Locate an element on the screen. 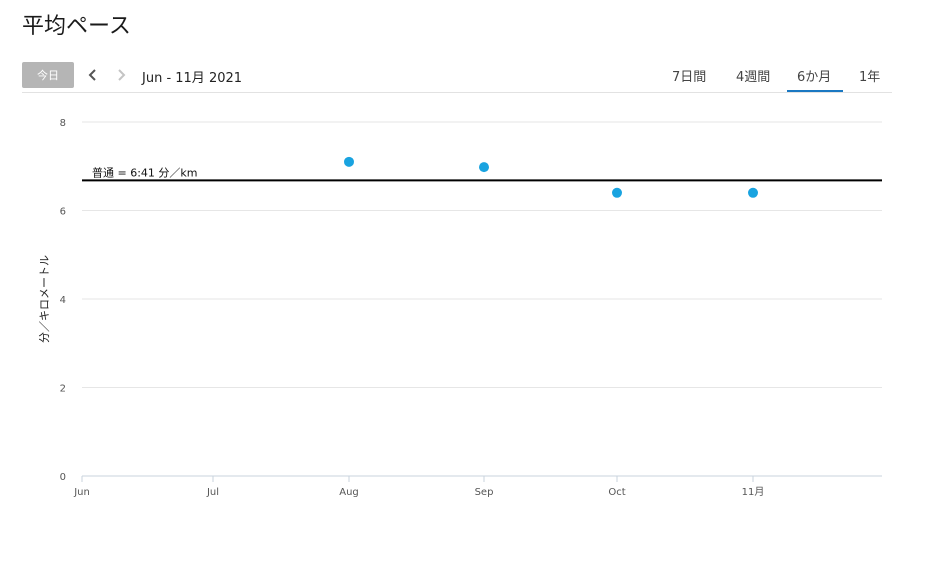 The image size is (927, 569). today-button: 今日 is located at coordinates (48, 75).